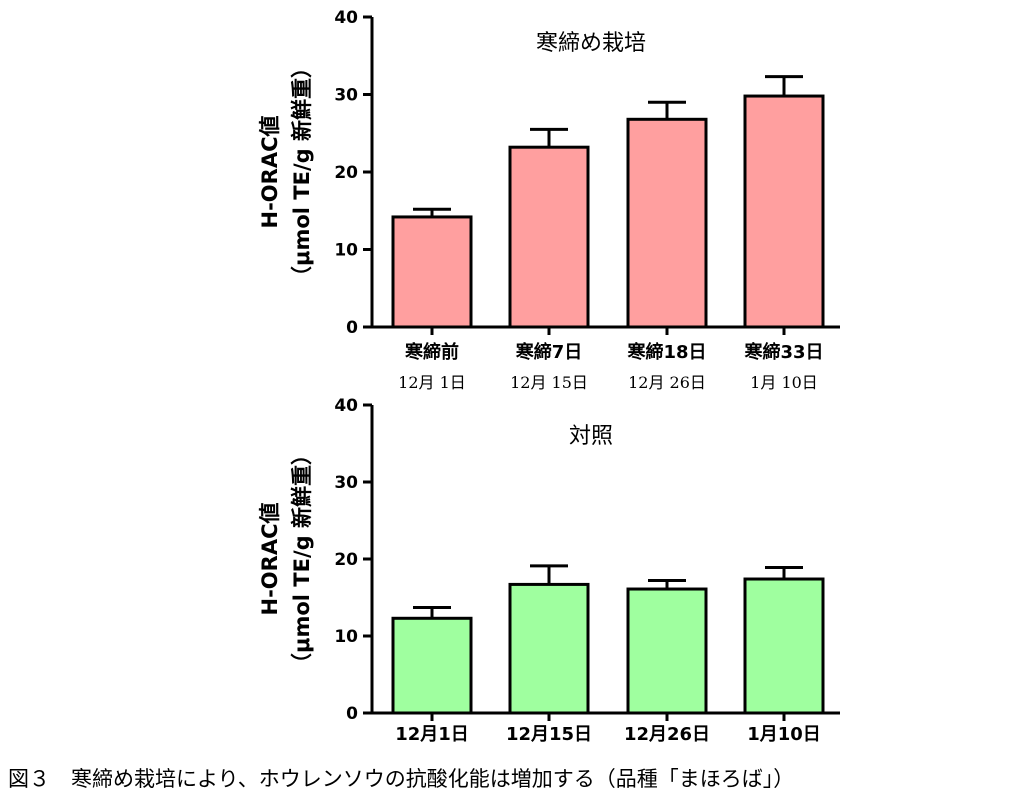  Describe the element at coordinates (666, 352) in the screenshot. I see `x-category-label: 寒締18日` at that location.